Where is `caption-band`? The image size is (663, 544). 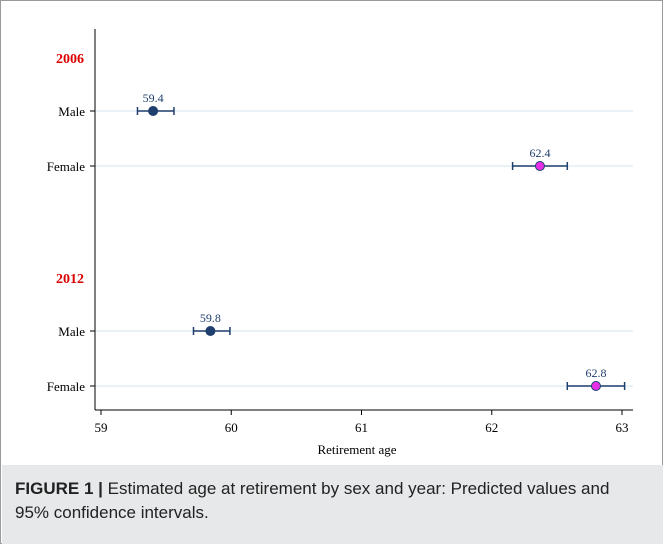 caption-band is located at coordinates (332, 504).